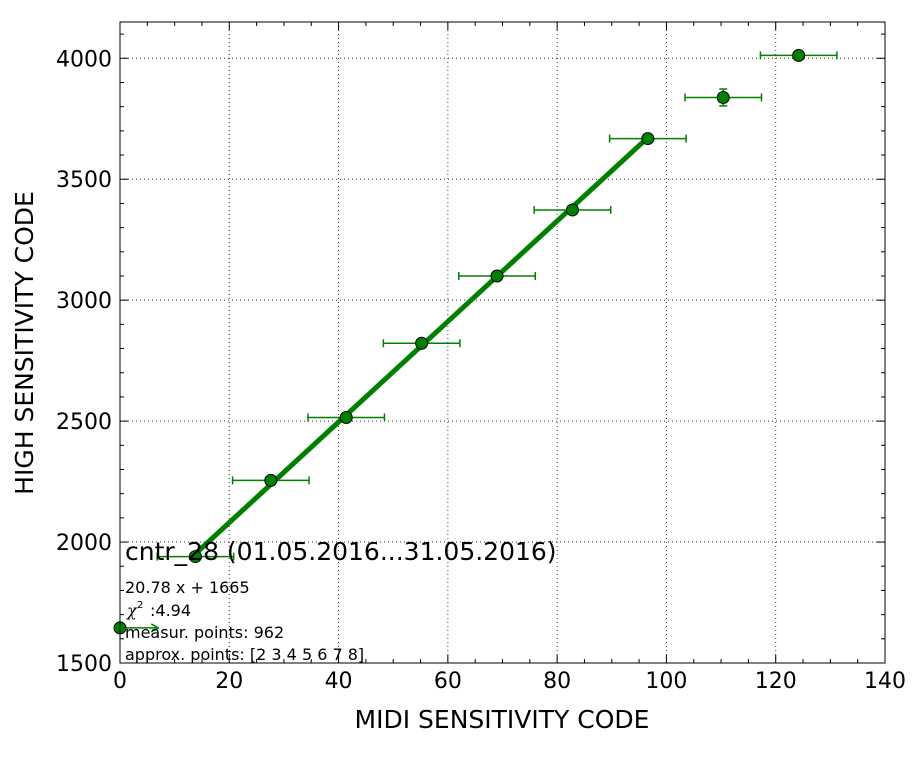 The height and width of the screenshot is (762, 912). What do you see at coordinates (502, 719) in the screenshot?
I see `x-axis-title: MIDI SENSITIVITY CODE` at bounding box center [502, 719].